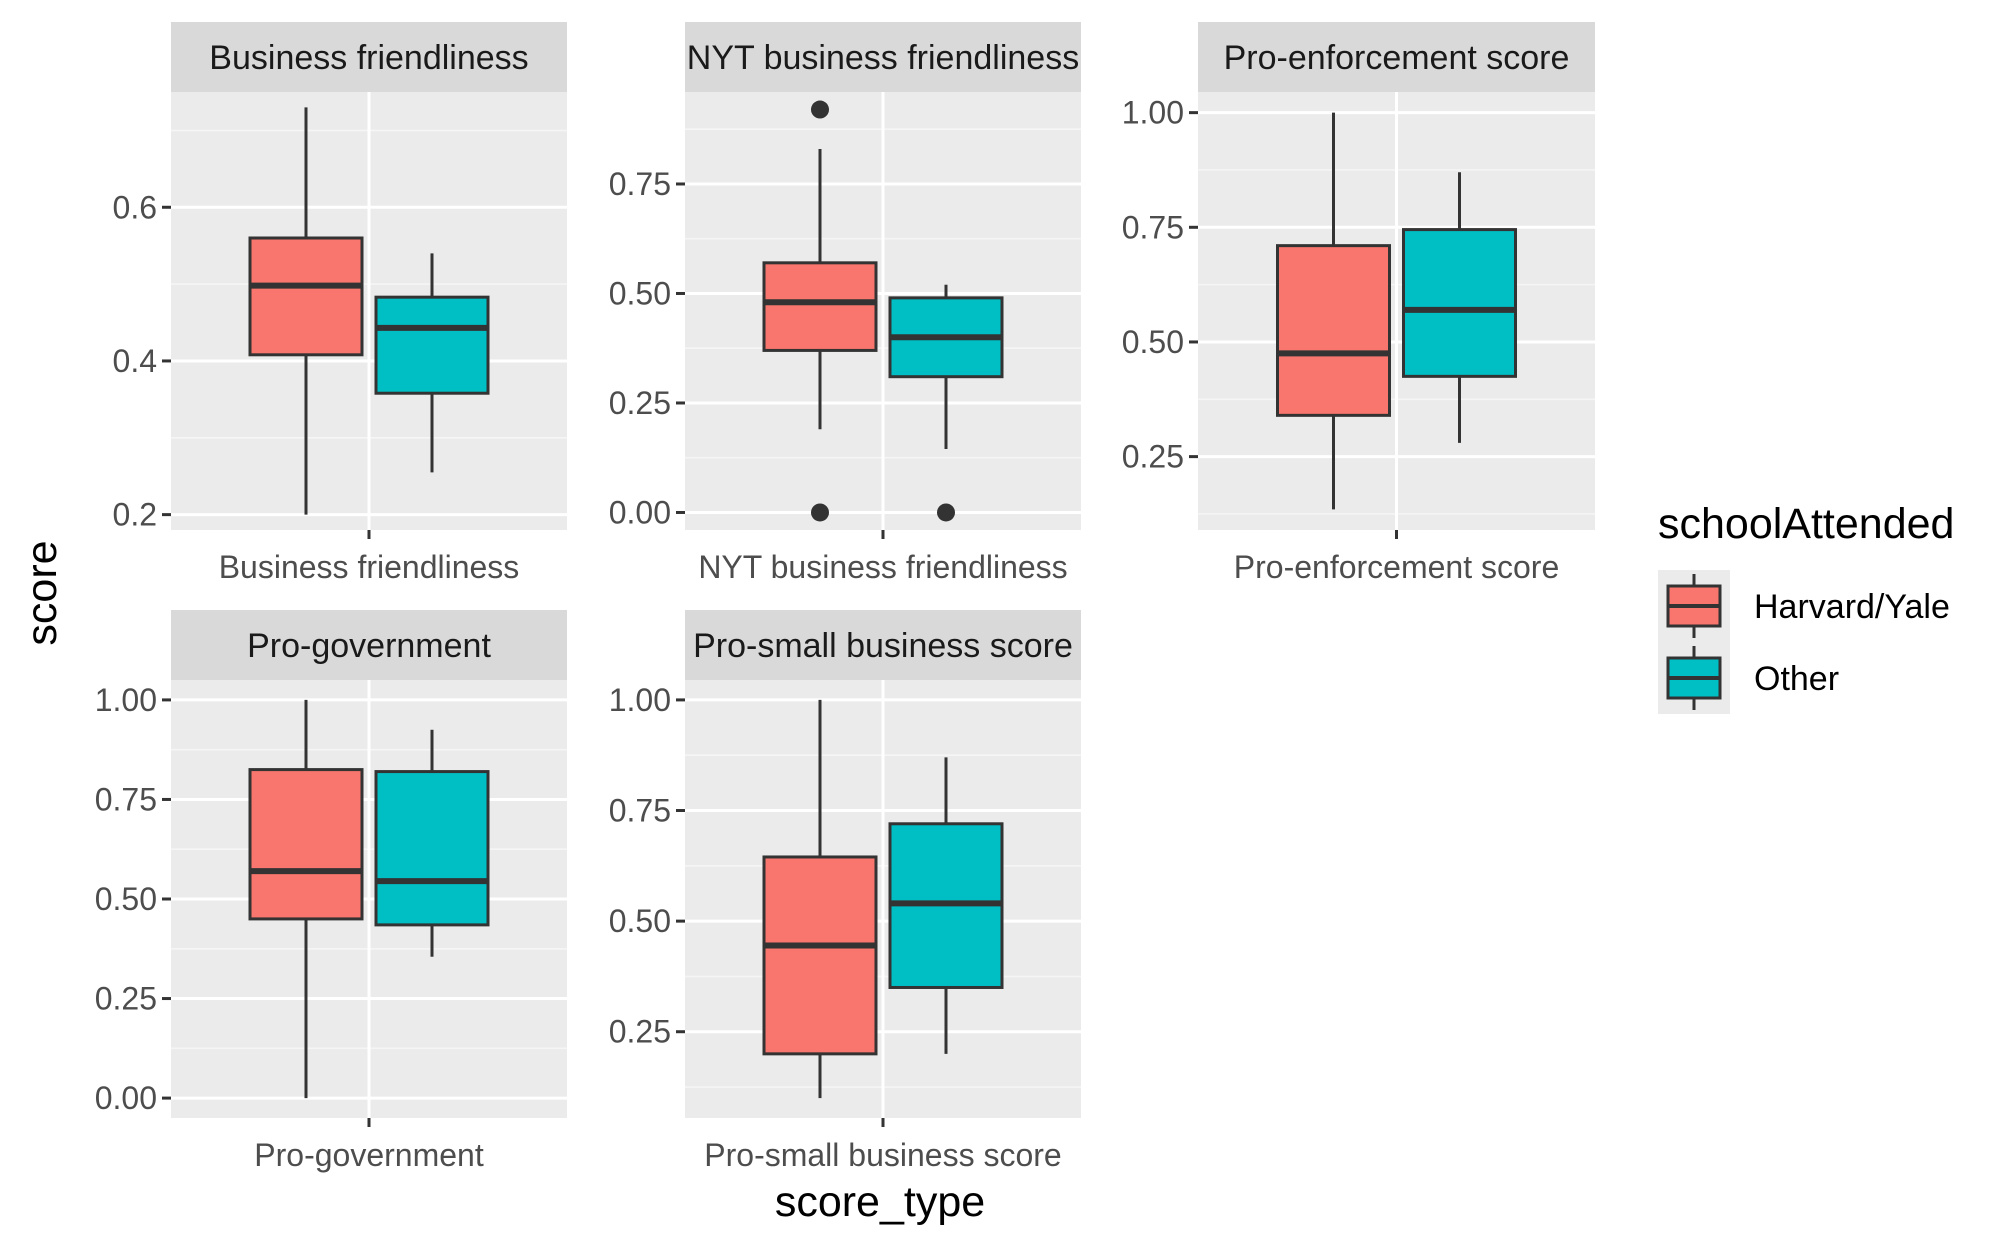 The image size is (2012, 1243). What do you see at coordinates (1396, 567) in the screenshot?
I see `x-tick-label: Pro-enforcement score` at bounding box center [1396, 567].